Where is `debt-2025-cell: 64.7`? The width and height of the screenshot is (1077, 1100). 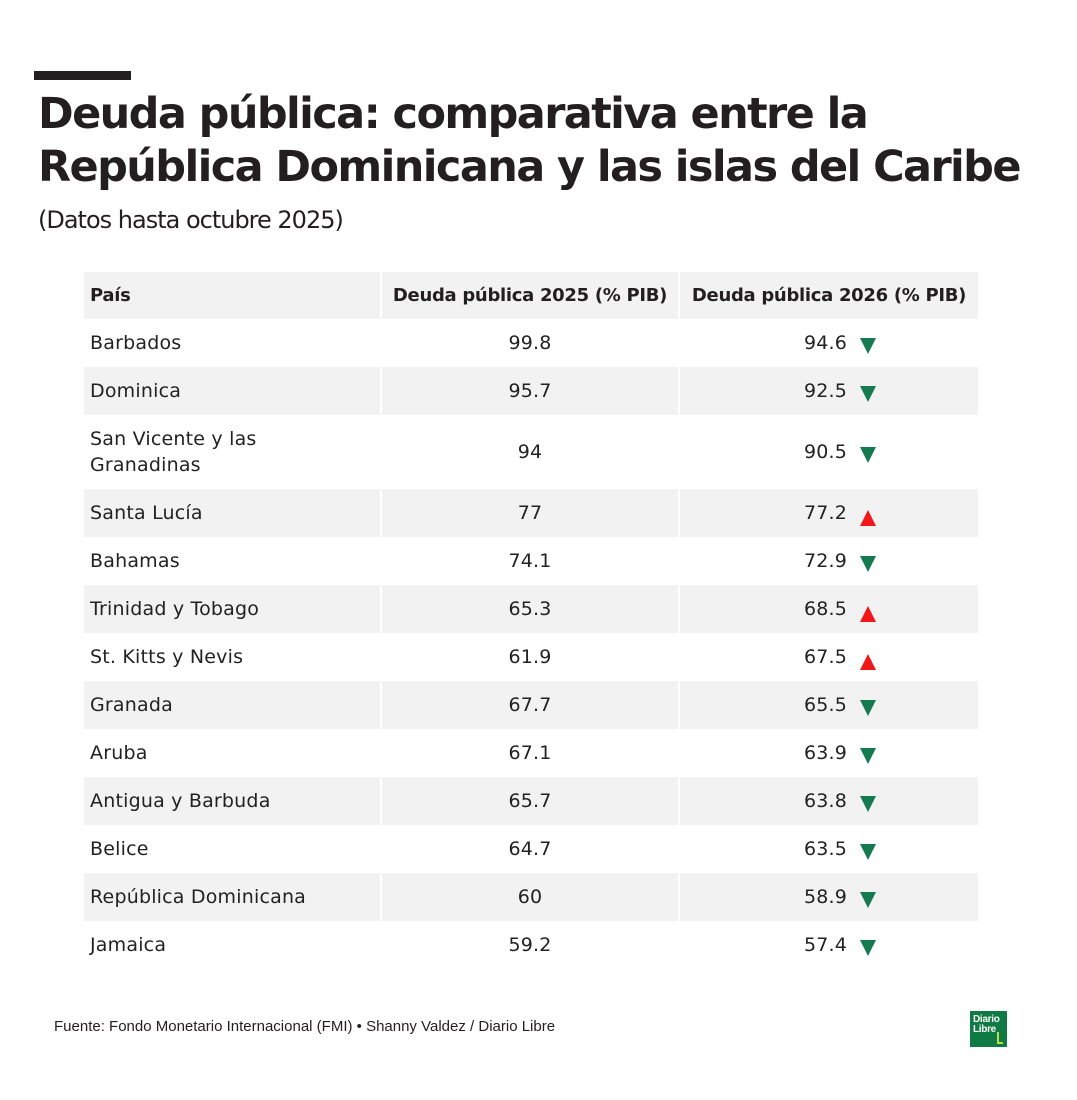
debt-2025-cell: 64.7 is located at coordinates (529, 849).